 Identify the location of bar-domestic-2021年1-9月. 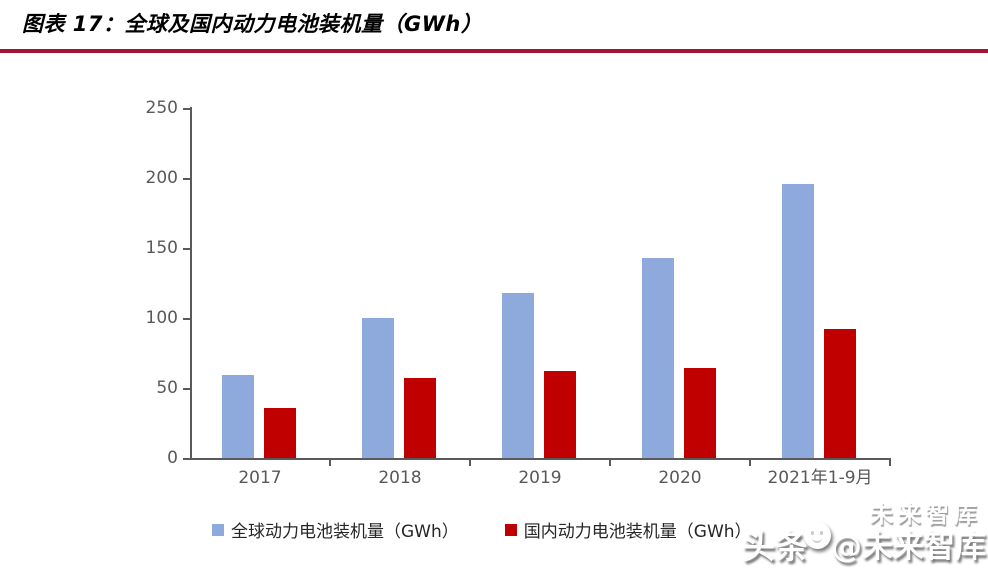
(840, 393).